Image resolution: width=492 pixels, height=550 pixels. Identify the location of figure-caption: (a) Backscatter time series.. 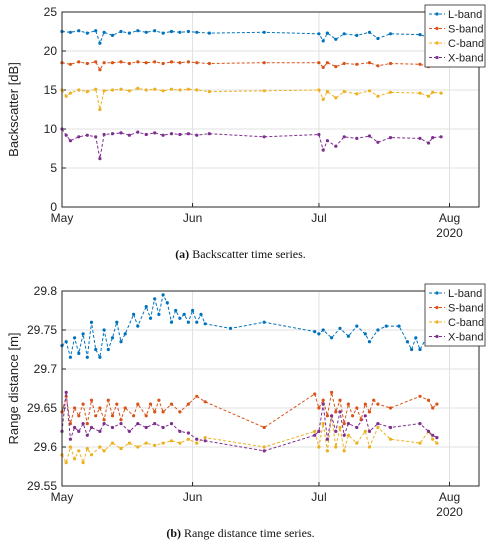
(240, 254).